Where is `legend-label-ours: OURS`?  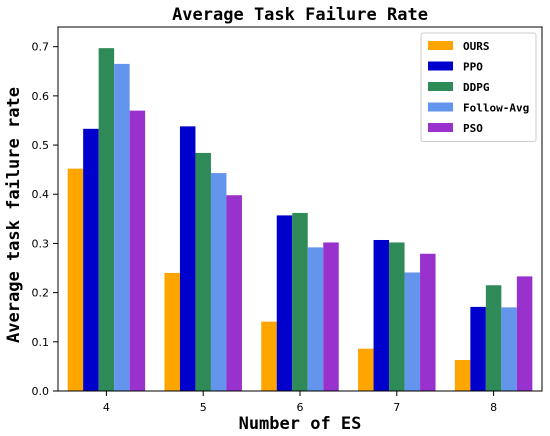 legend-label-ours: OURS is located at coordinates (476, 46).